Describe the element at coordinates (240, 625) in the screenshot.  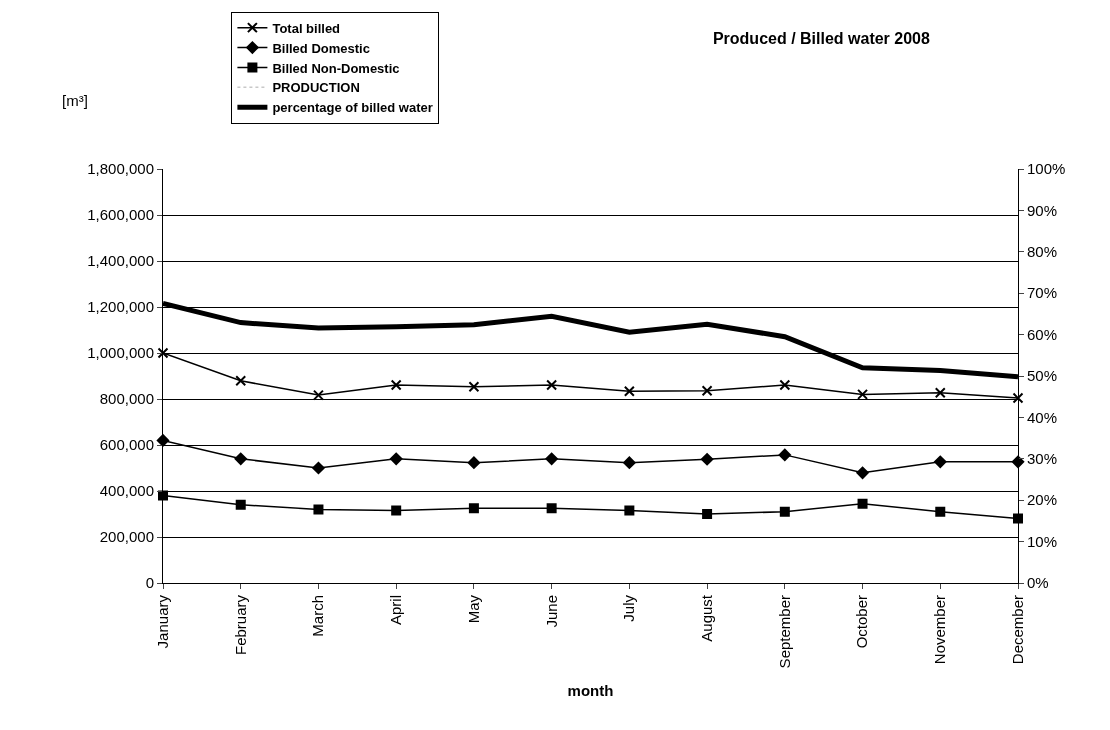
I see `x-tick-label: February` at that location.